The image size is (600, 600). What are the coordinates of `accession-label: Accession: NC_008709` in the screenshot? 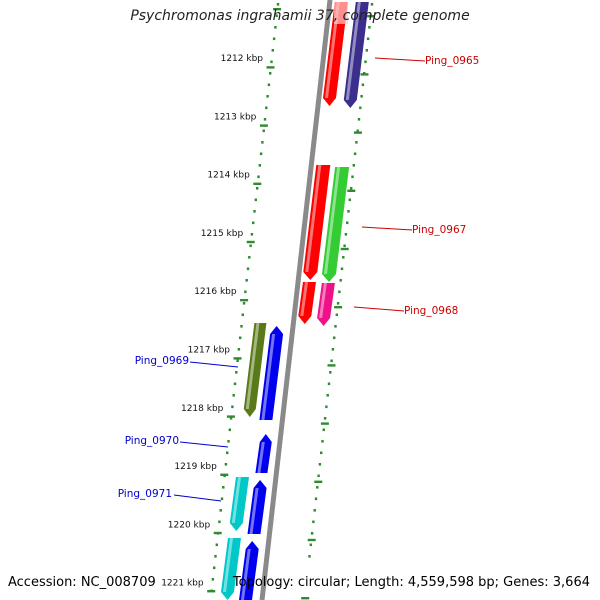 It's located at (82, 582).